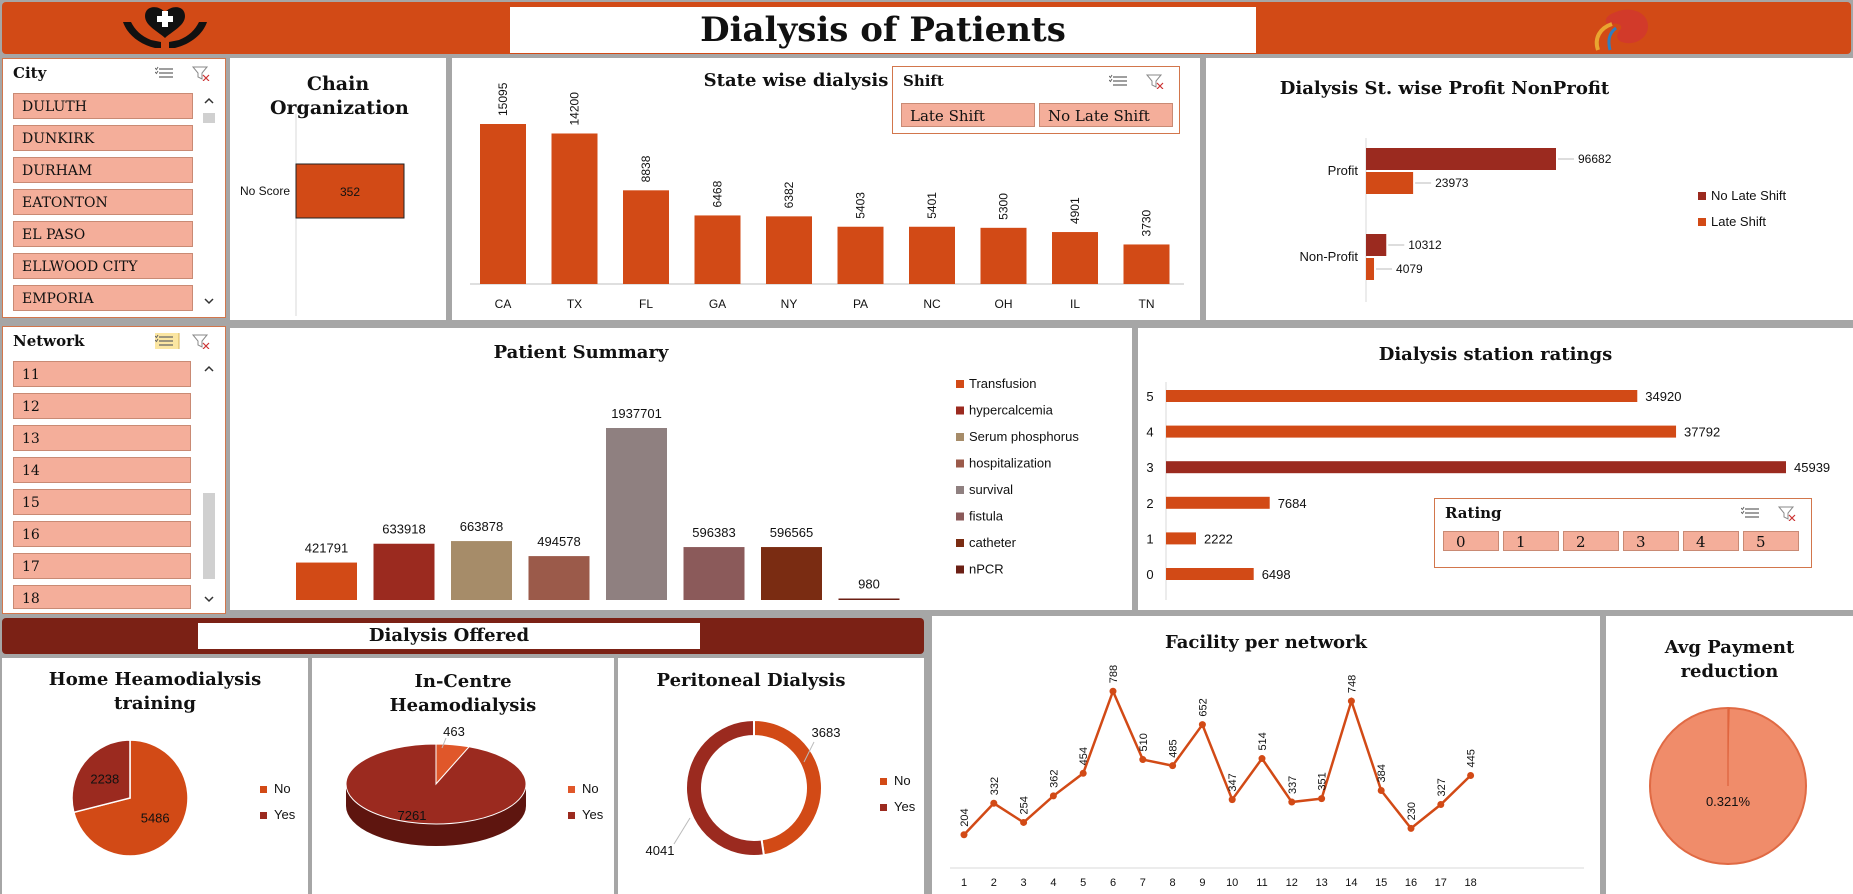 Image resolution: width=1853 pixels, height=894 pixels. What do you see at coordinates (503, 204) in the screenshot?
I see `state-bar` at bounding box center [503, 204].